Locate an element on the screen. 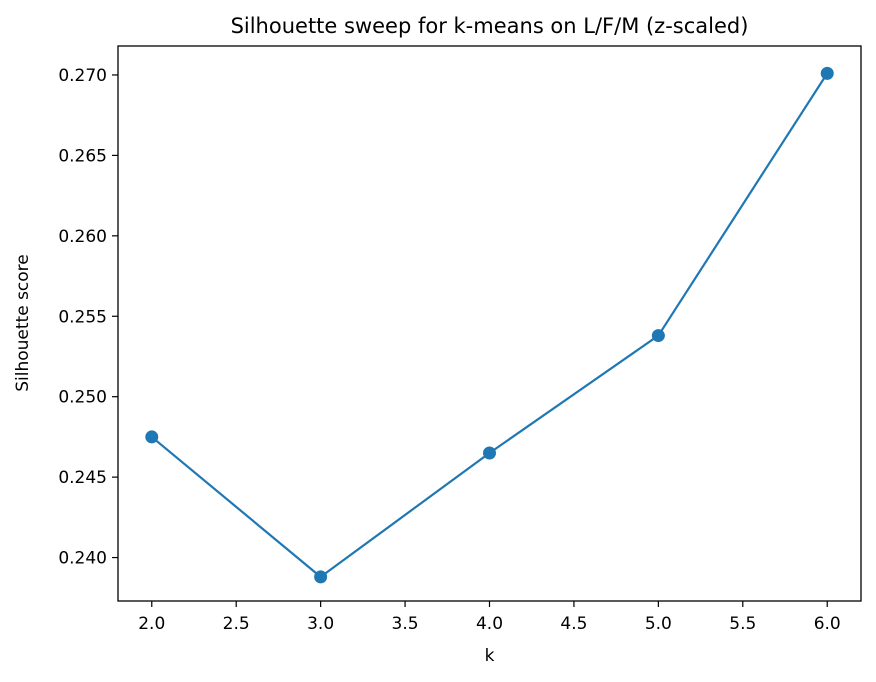 Image resolution: width=876 pixels, height=682 pixels. x-tick-label: 3.5 is located at coordinates (405, 624).